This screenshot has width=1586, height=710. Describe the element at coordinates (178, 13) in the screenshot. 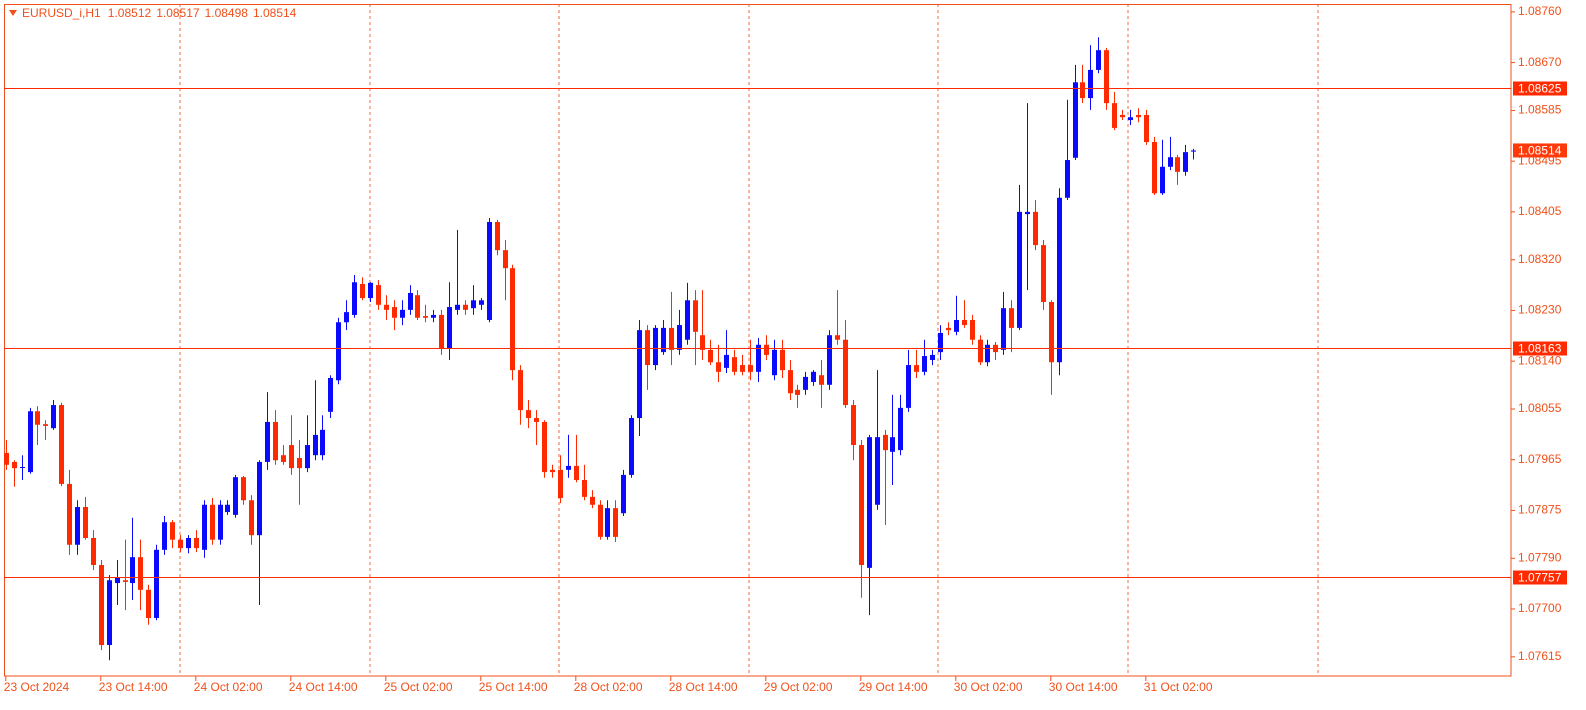

I see `header-high: 1.08517` at that location.